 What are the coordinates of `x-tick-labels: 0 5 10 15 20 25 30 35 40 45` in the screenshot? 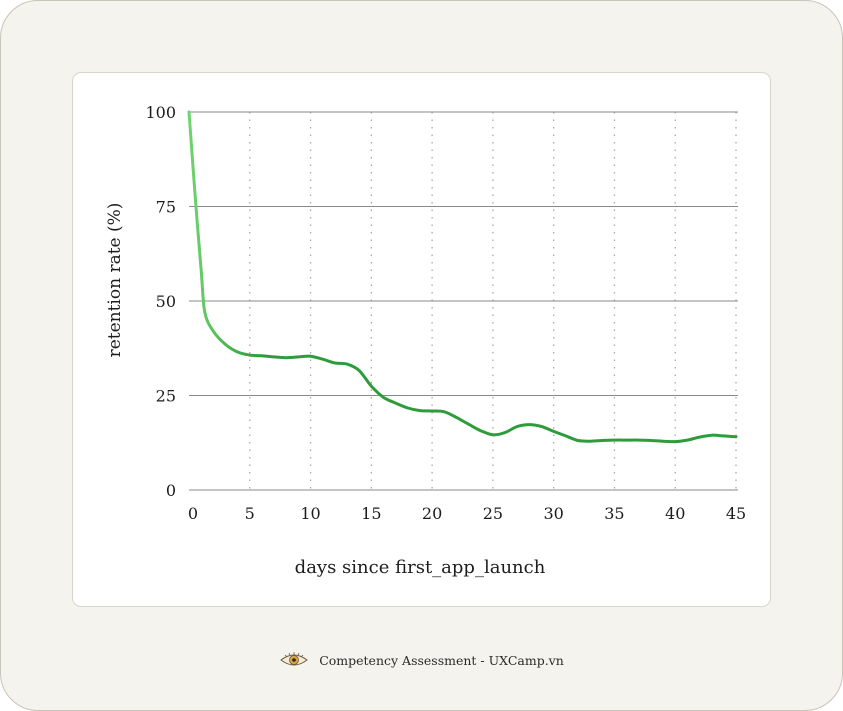 It's located at (467, 513).